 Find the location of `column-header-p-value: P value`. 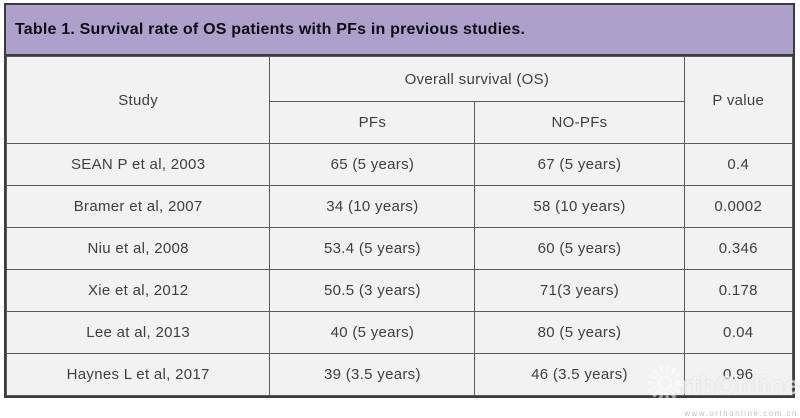

column-header-p-value: P value is located at coordinates (738, 100).